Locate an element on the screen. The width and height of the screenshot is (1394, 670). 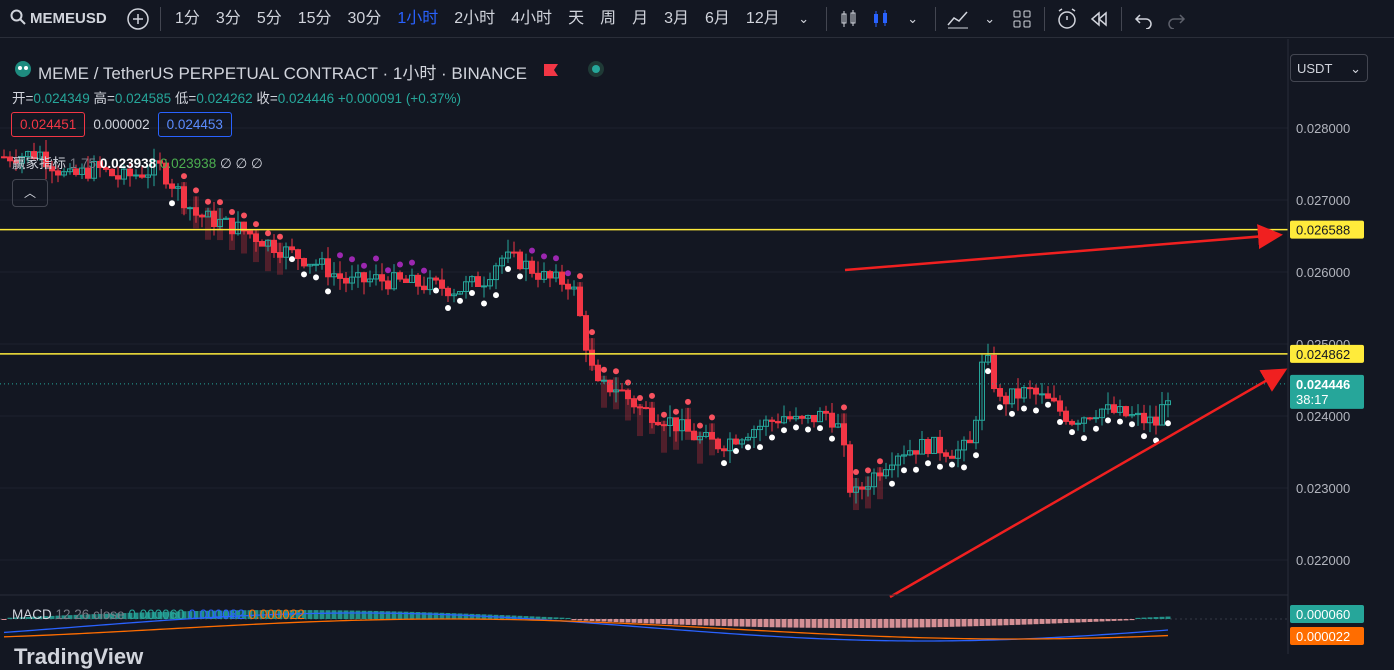
candles-button is located at coordinates (849, 19).